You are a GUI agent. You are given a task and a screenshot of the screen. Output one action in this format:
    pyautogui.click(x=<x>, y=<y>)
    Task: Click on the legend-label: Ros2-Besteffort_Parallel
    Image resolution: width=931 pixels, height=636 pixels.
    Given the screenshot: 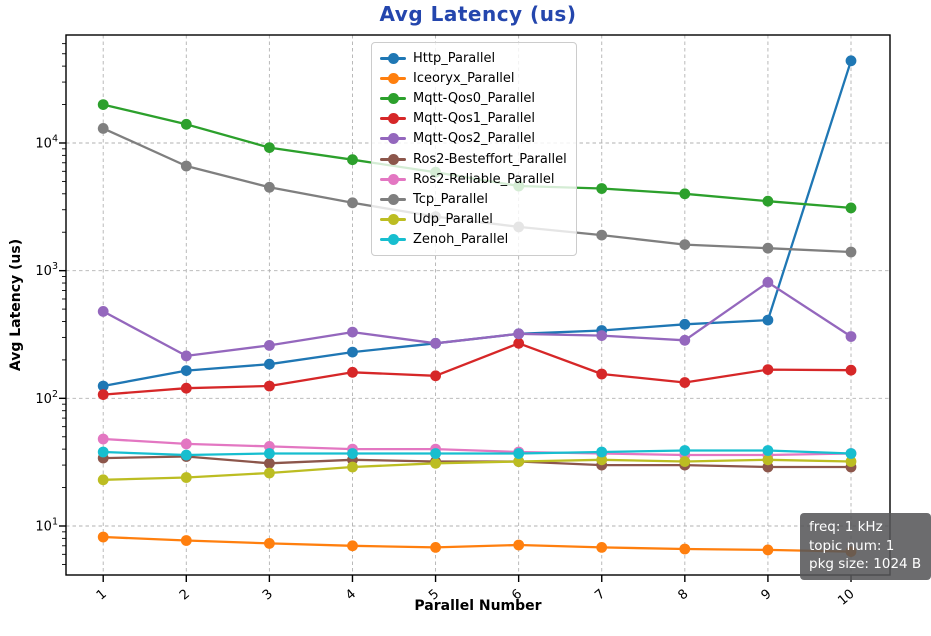 What is the action you would take?
    pyautogui.click(x=490, y=159)
    